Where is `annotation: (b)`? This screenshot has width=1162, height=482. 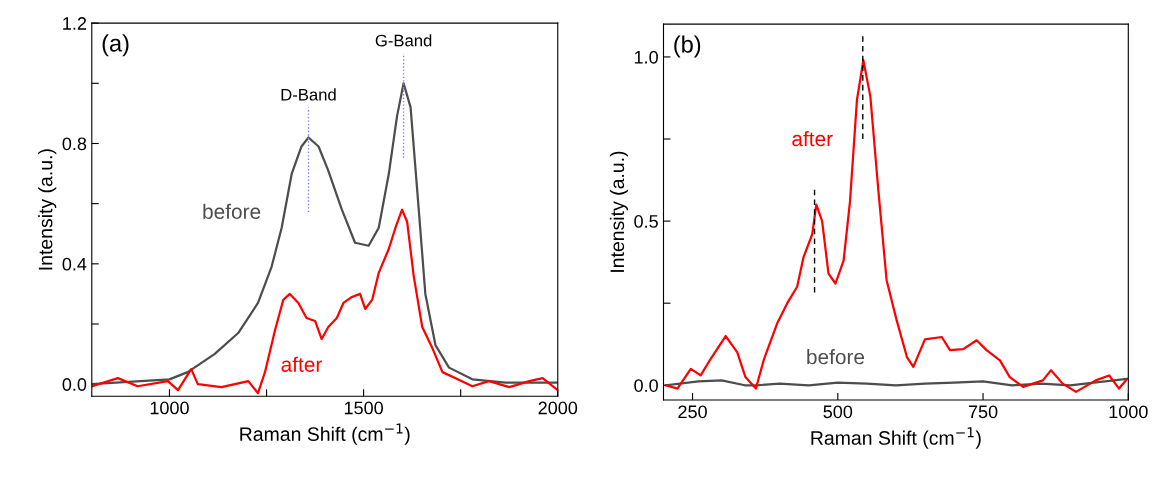
annotation: (b) is located at coordinates (687, 46).